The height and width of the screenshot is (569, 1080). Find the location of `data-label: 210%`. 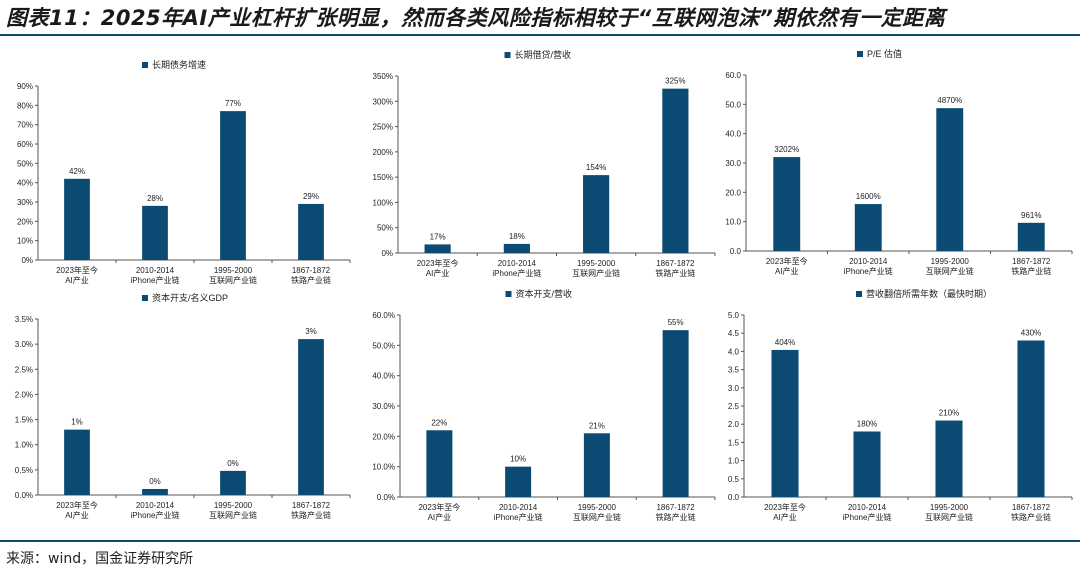

data-label: 210% is located at coordinates (949, 413).